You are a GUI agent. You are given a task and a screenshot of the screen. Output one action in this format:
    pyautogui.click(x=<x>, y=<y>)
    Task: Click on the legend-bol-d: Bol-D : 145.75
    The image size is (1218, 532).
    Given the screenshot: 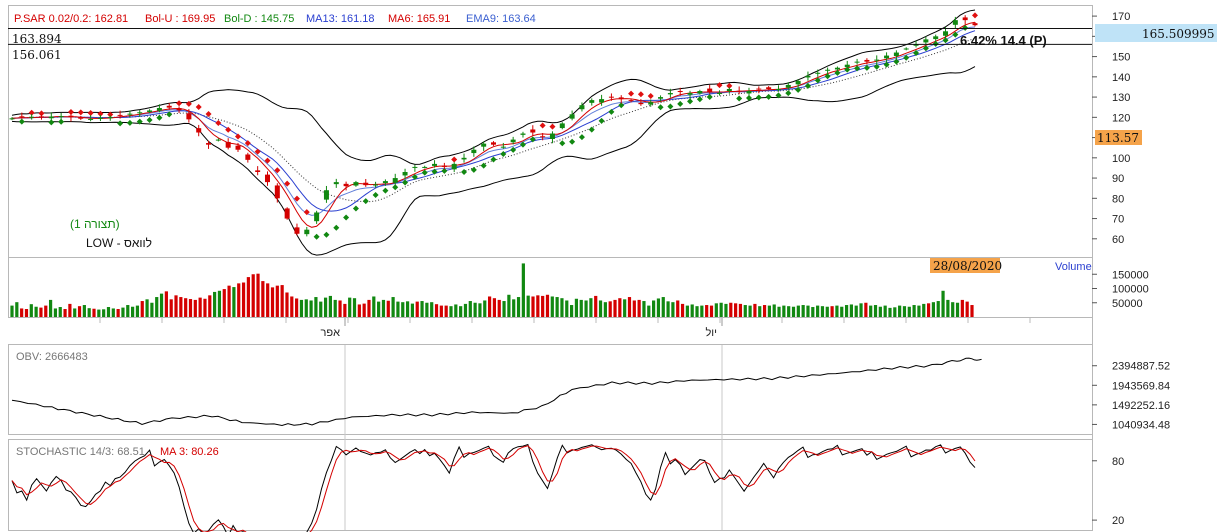 What is the action you would take?
    pyautogui.click(x=259, y=19)
    